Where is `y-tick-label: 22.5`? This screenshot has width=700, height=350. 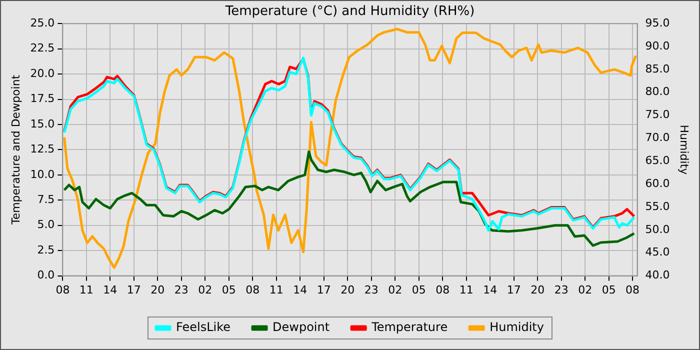
y-tick-label: 22.5 is located at coordinates (42, 48).